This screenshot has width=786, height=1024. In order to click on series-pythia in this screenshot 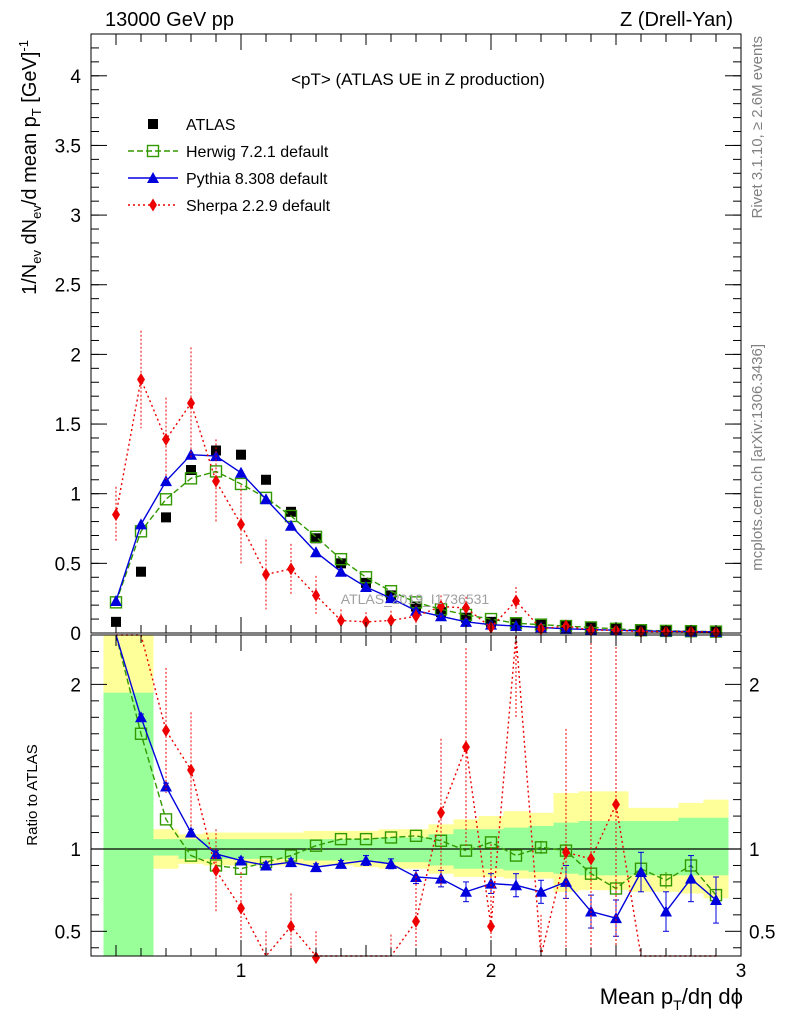, I will do `click(416, 542)`.